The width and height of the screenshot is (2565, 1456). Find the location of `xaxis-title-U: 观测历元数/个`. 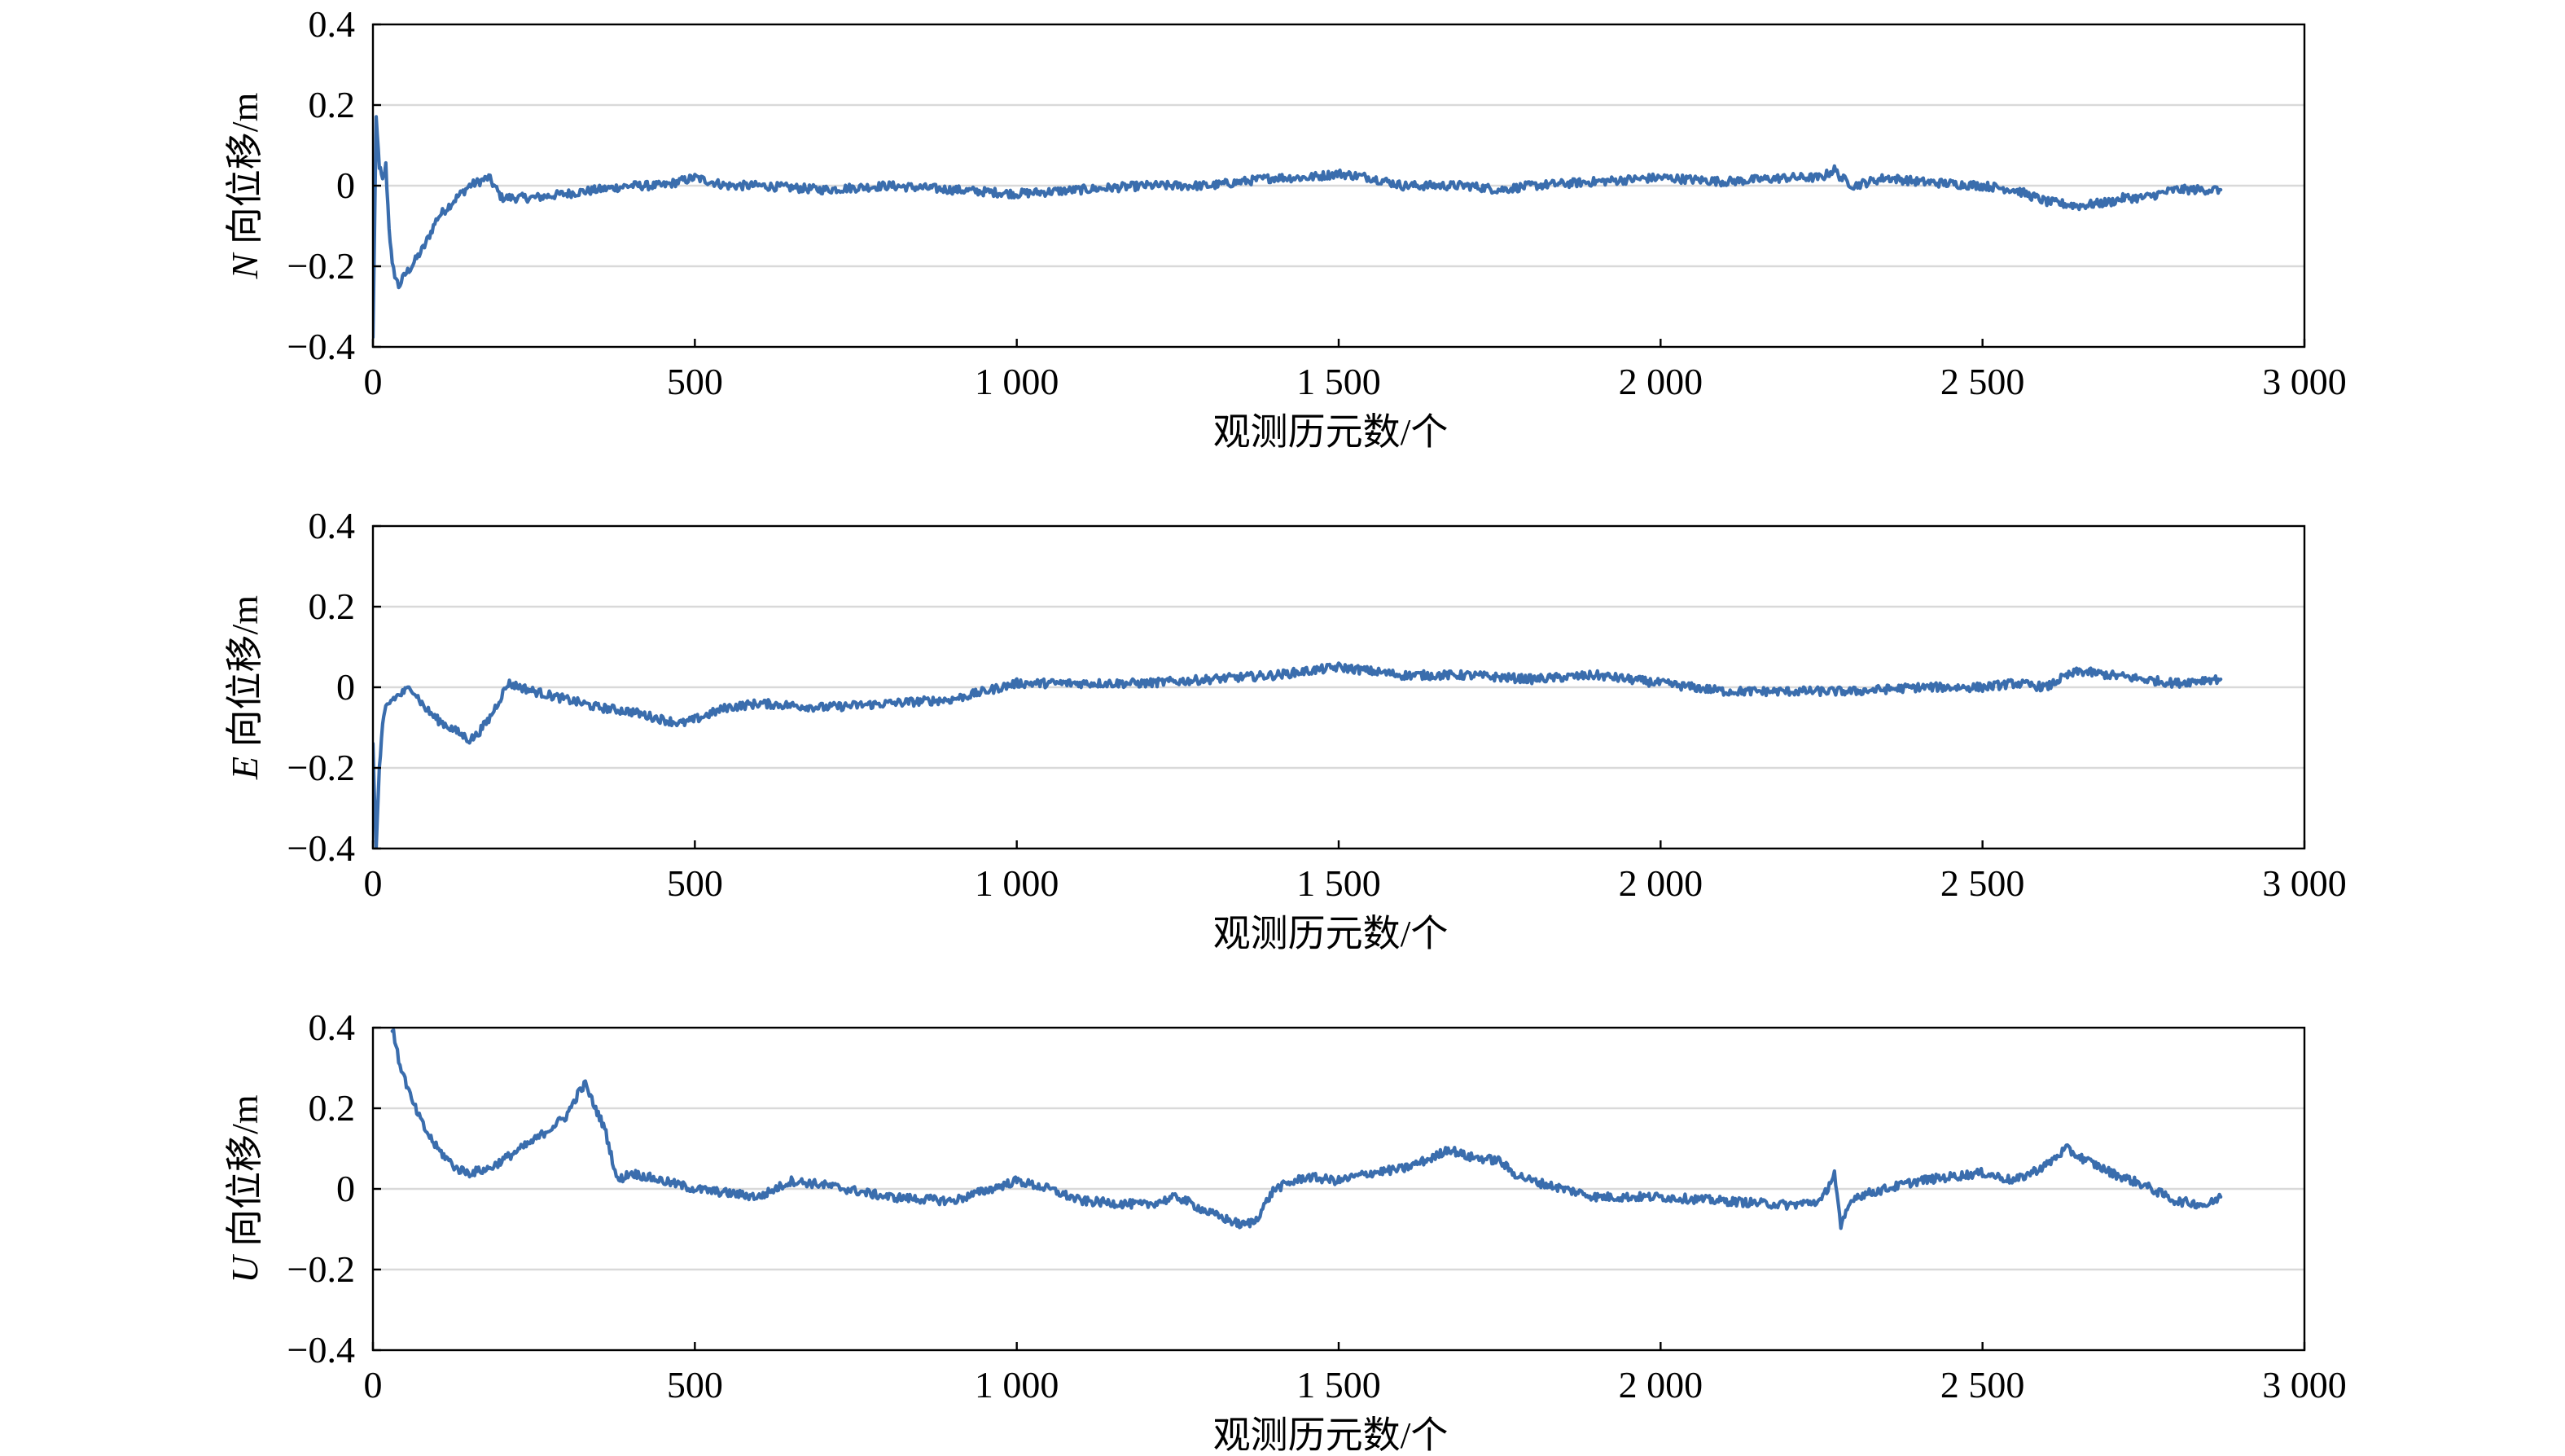

xaxis-title-U: 观测历元数/个 is located at coordinates (1331, 1435).